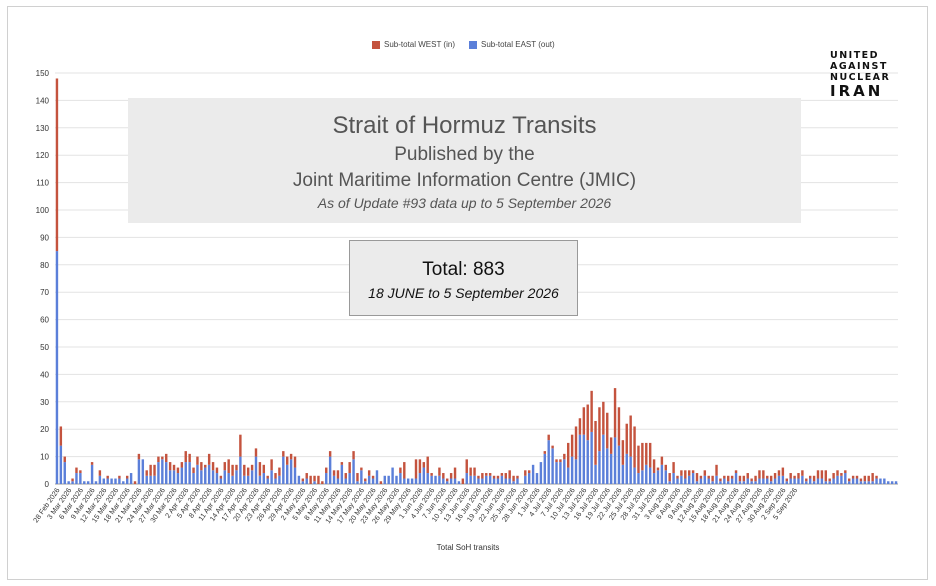  What do you see at coordinates (44, 429) in the screenshot?
I see `y-tick-label: 20` at bounding box center [44, 429].